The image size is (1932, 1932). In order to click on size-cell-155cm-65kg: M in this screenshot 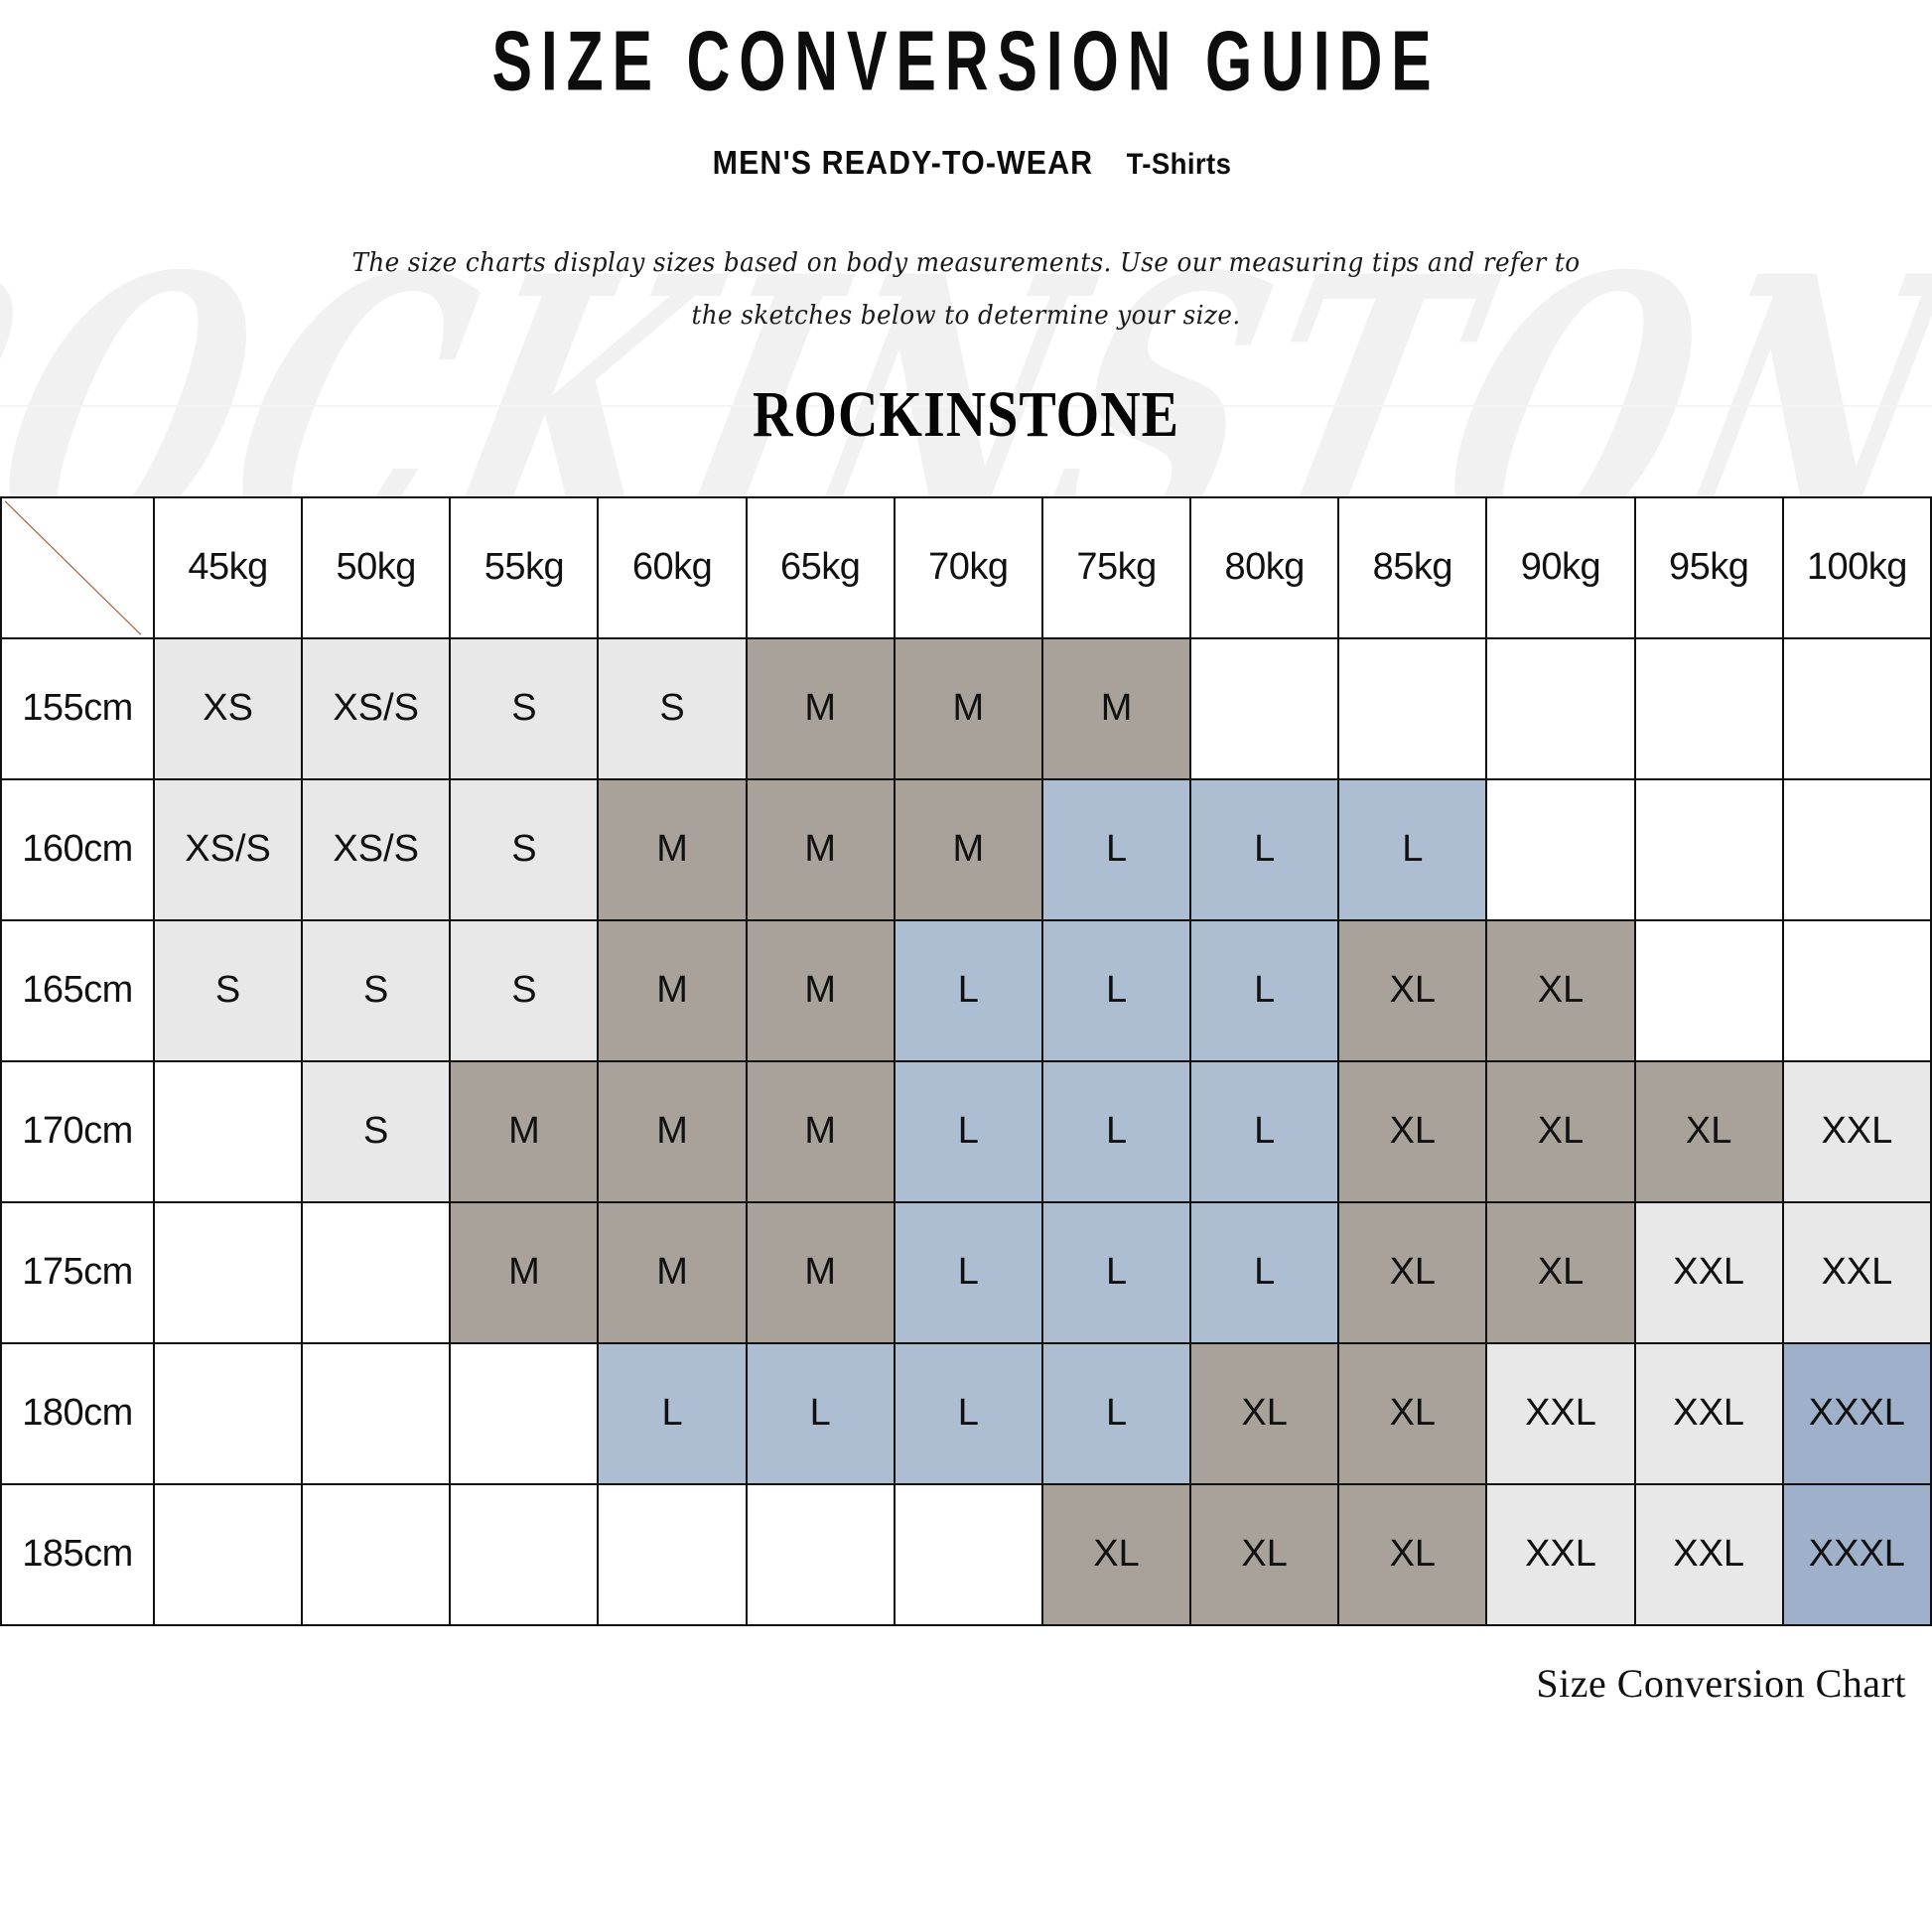, I will do `click(821, 708)`.